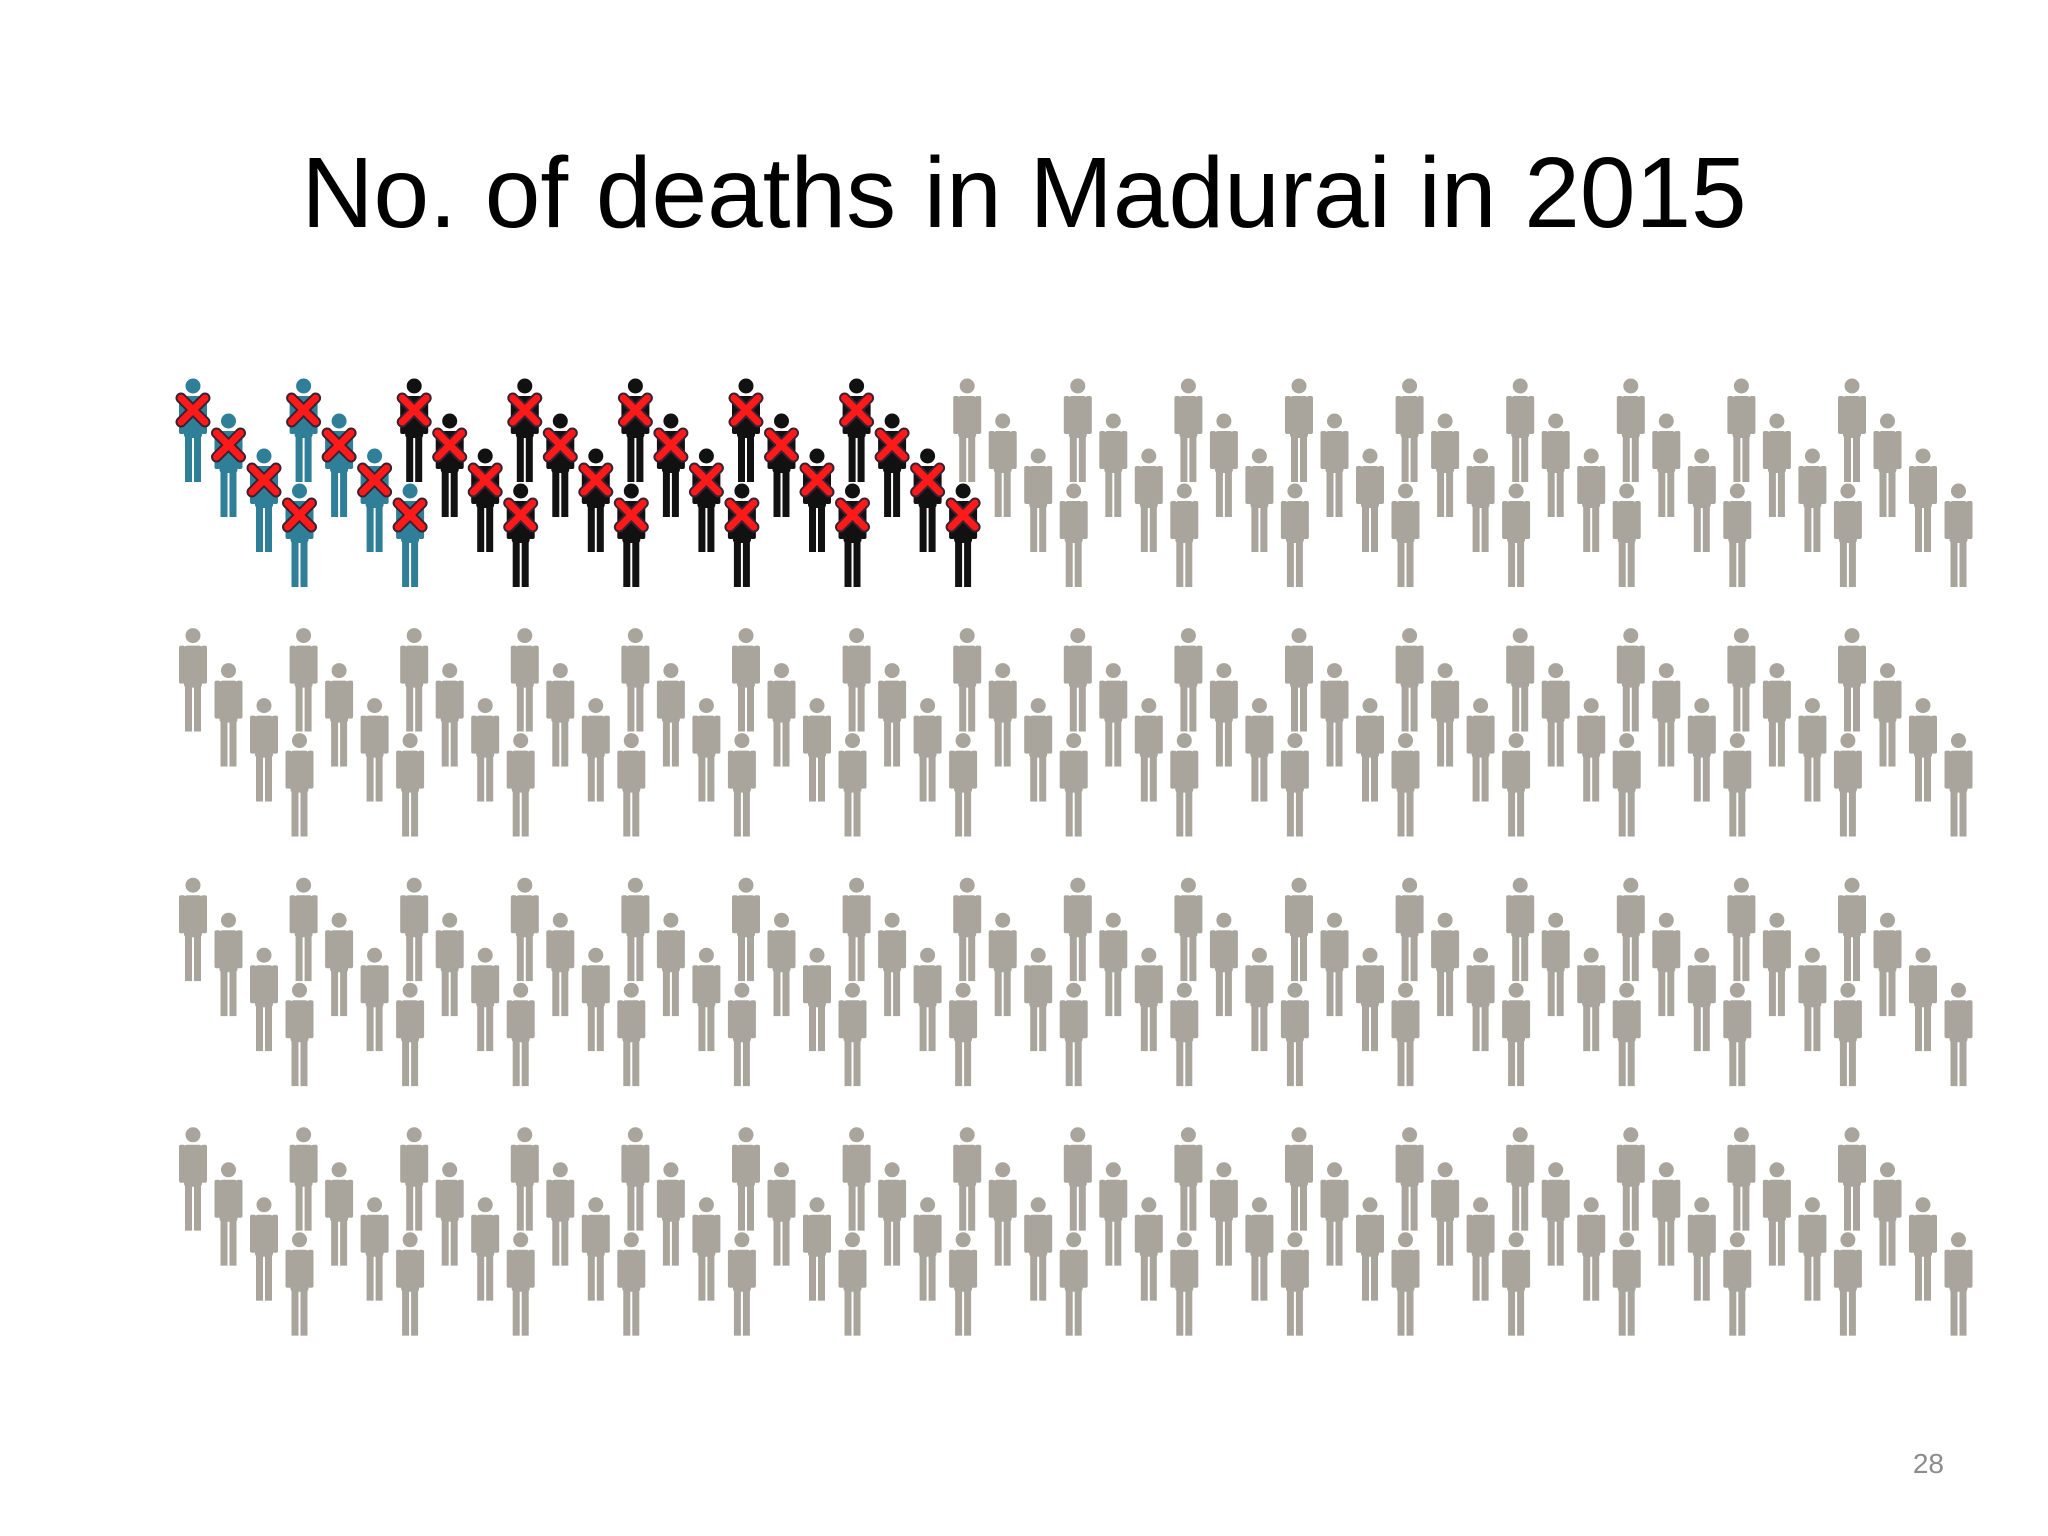 This screenshot has width=2048, height=1536. Describe the element at coordinates (1024, 193) in the screenshot. I see `slide-title: No. of deaths in Madurai in 2015` at that location.